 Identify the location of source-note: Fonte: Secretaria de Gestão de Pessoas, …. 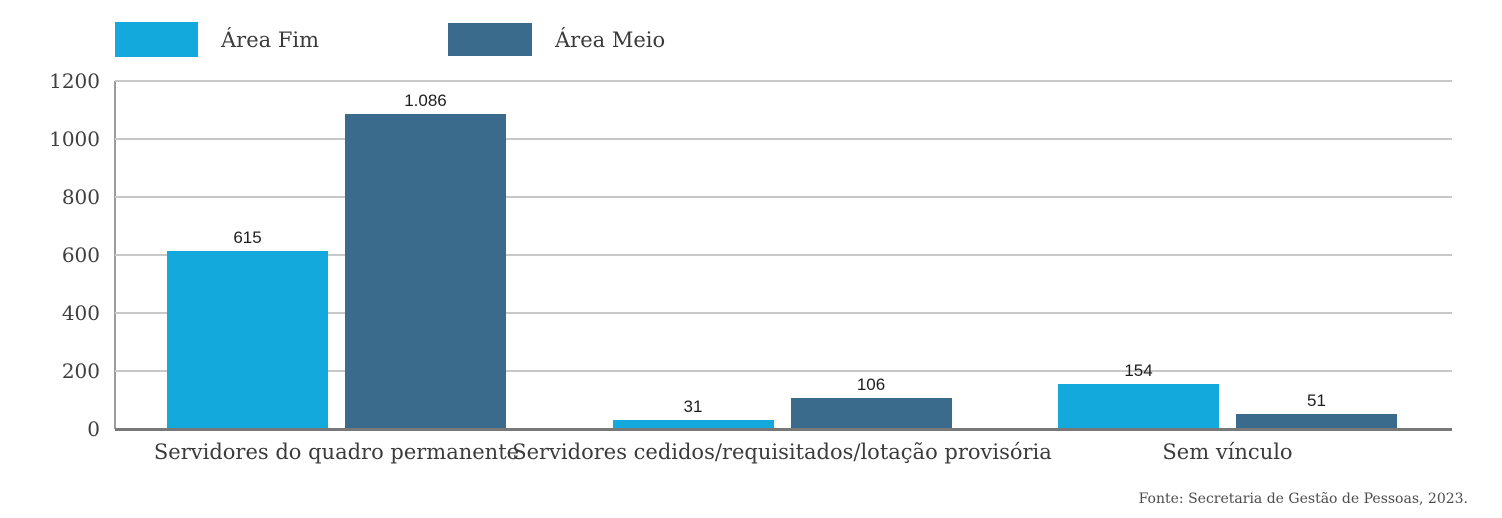
(1303, 499).